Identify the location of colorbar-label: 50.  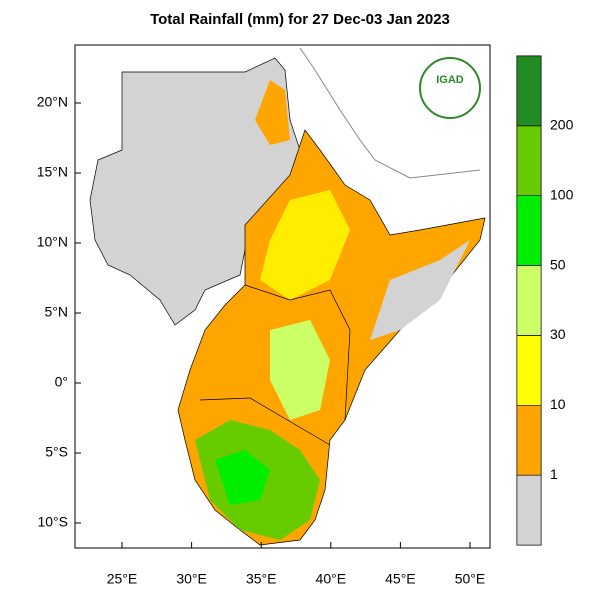
(558, 264).